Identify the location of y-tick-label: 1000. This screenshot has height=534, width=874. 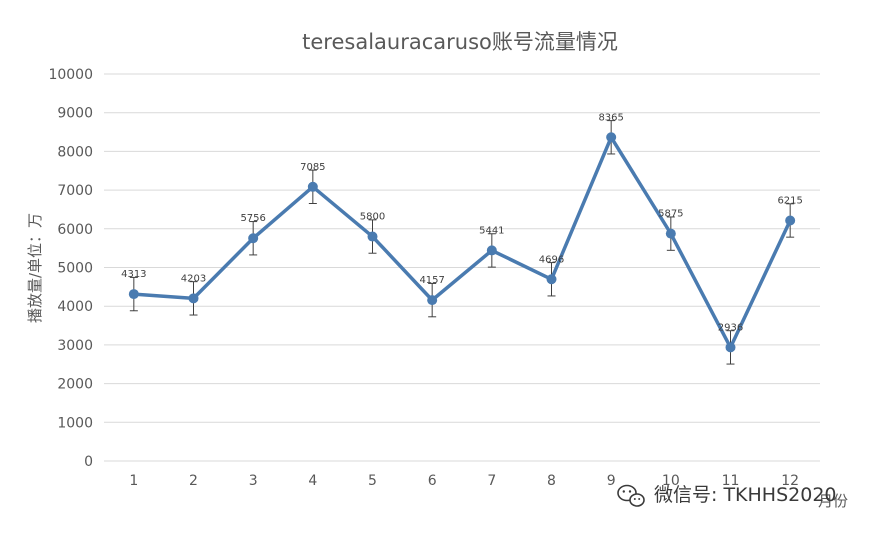
(75, 423).